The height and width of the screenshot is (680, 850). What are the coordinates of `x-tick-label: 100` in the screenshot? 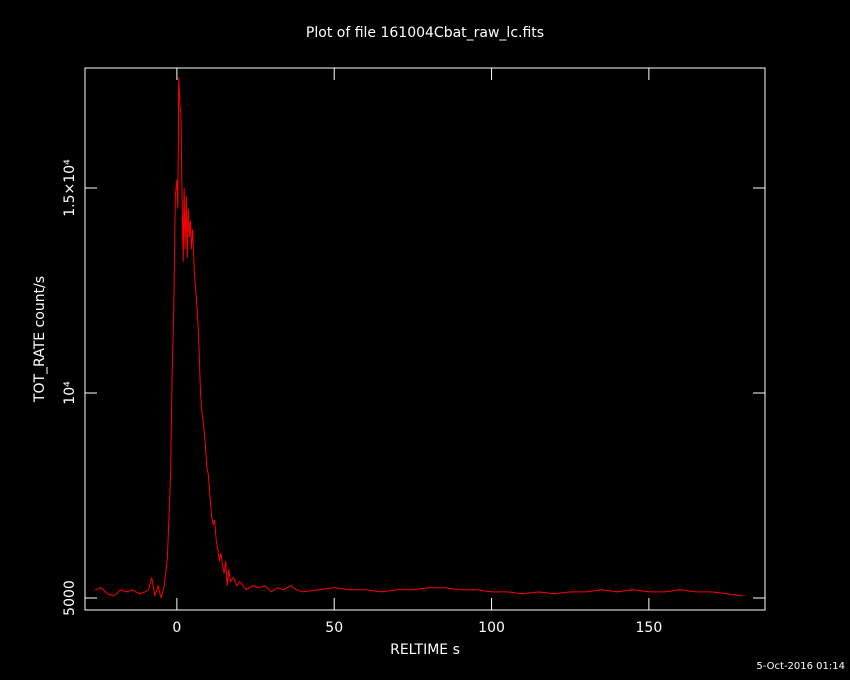 It's located at (491, 628).